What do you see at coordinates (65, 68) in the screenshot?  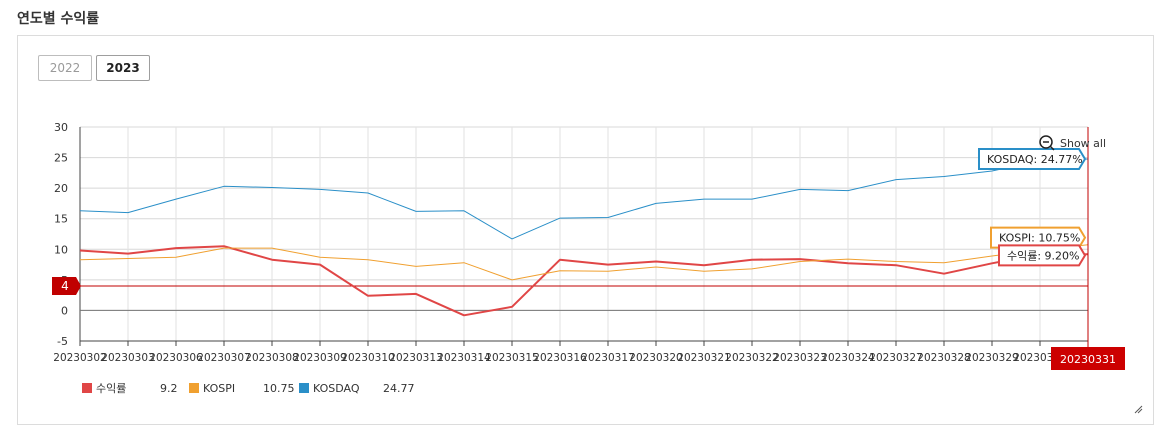 I see `year-tab-2022: 2022` at bounding box center [65, 68].